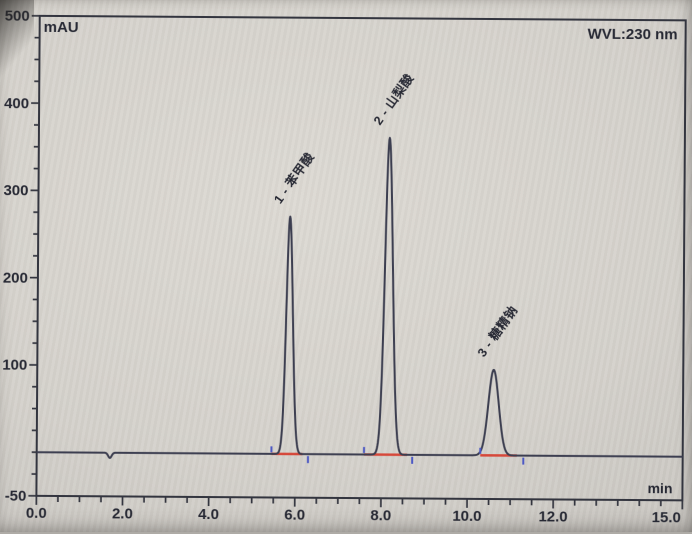  Describe the element at coordinates (16, 496) in the screenshot. I see `y-tick-label: -50` at that location.